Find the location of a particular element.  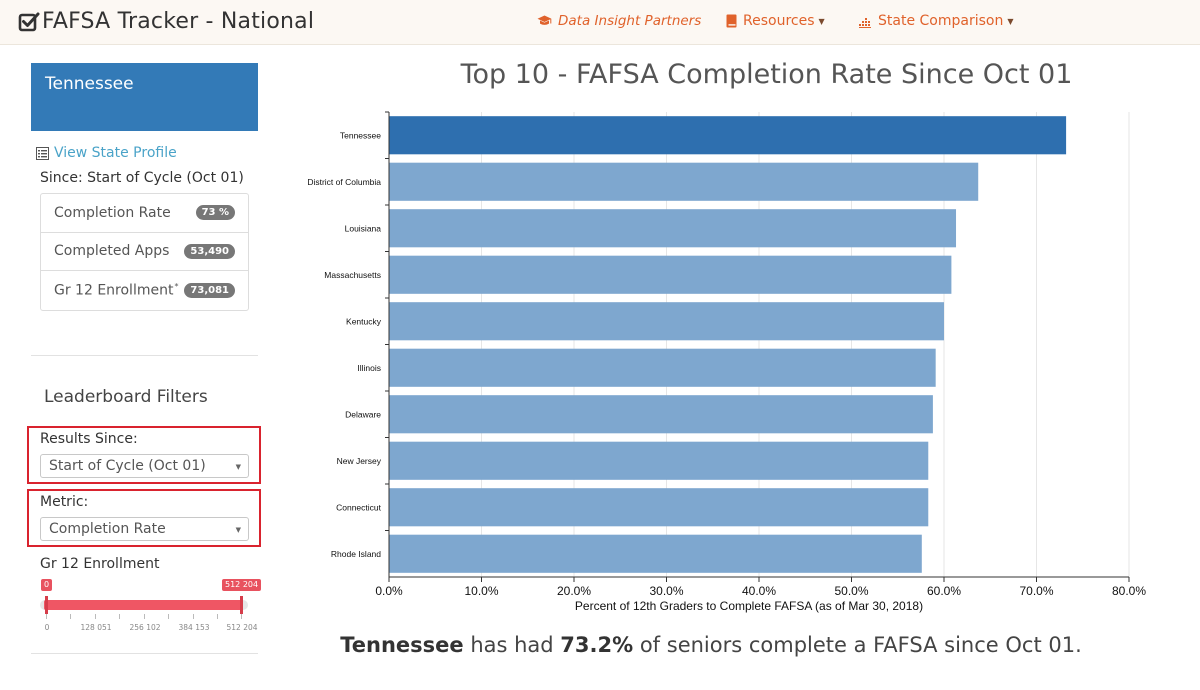

stat-completed-apps: Completed Apps 53,490 is located at coordinates (144, 252).